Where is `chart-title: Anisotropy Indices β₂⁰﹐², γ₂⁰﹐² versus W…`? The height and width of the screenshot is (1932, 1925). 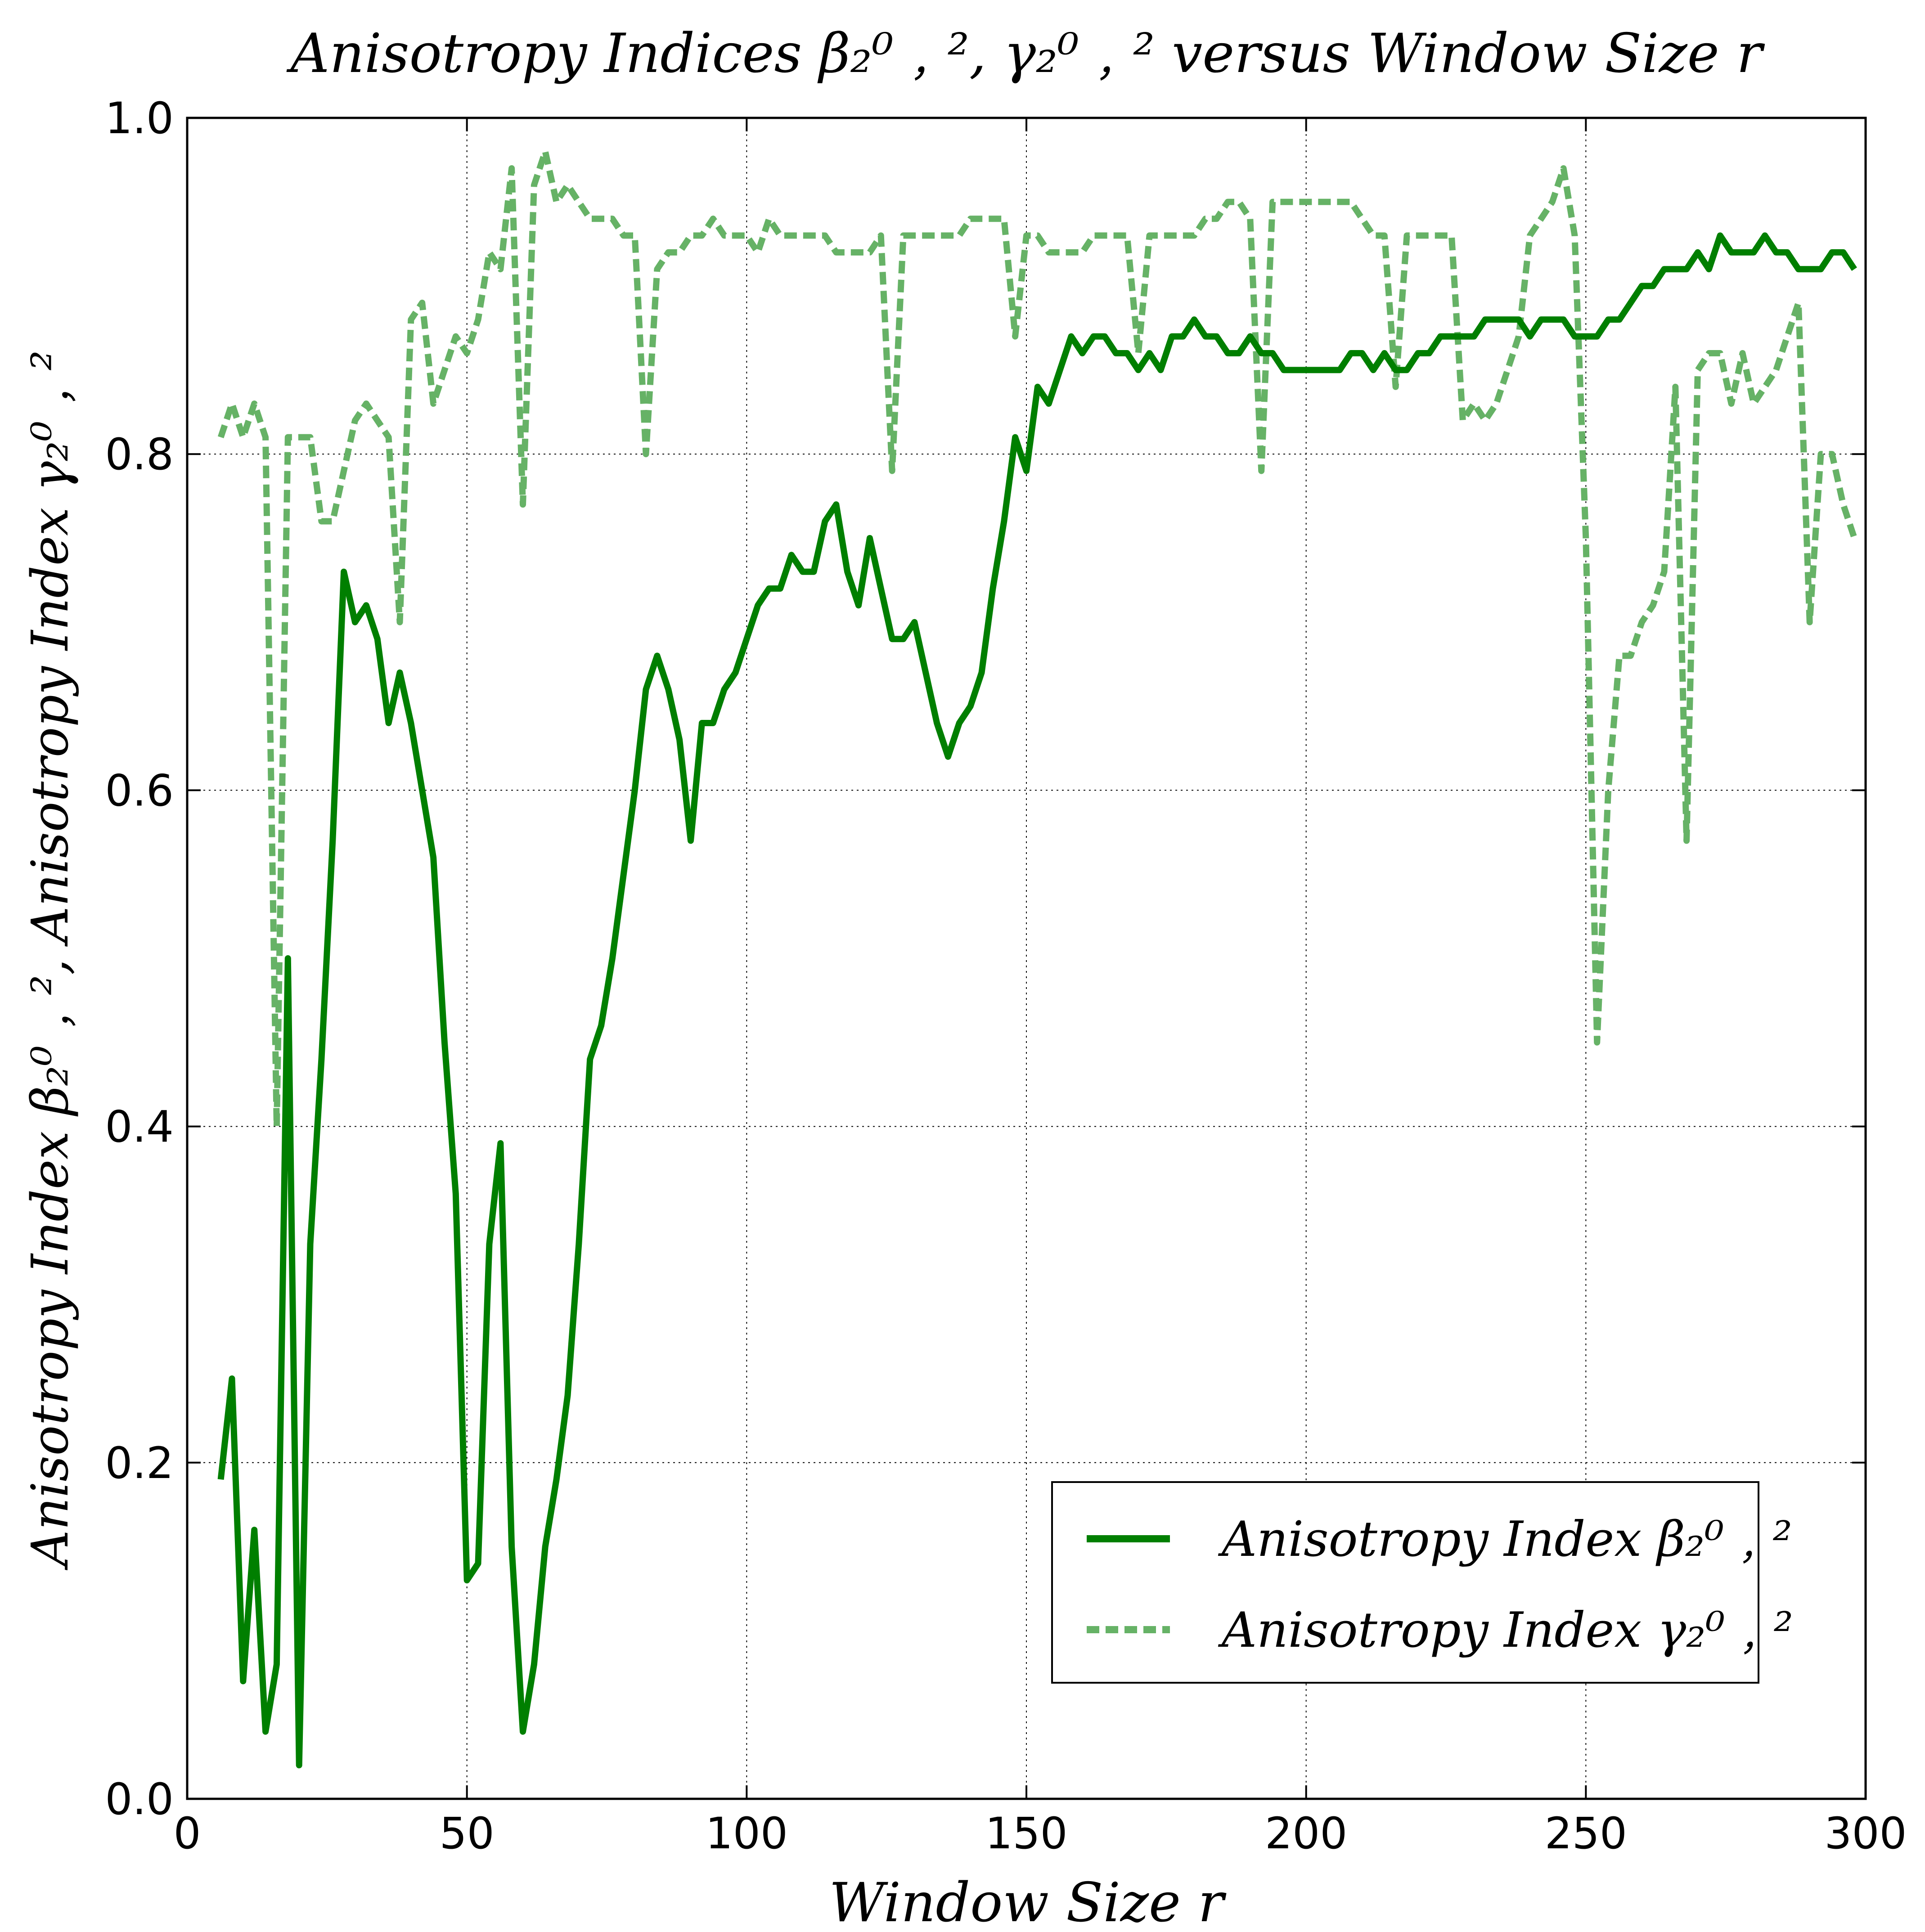 chart-title: Anisotropy Indices β₂⁰﹐², γ₂⁰﹐² versus W… is located at coordinates (1025, 53).